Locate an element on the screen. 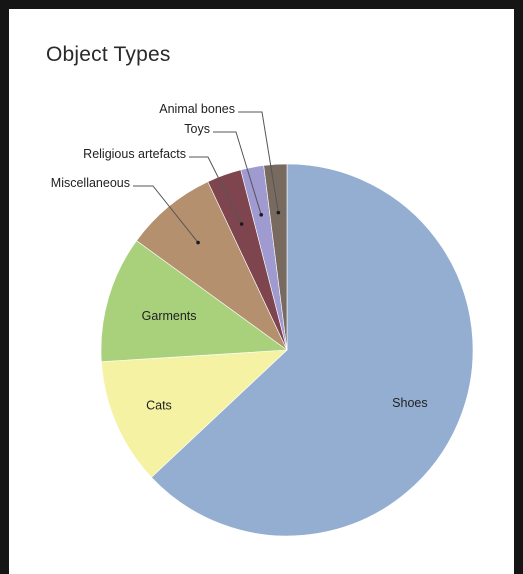 This screenshot has height=574, width=523. callout-label-toys: Toys is located at coordinates (197, 129).